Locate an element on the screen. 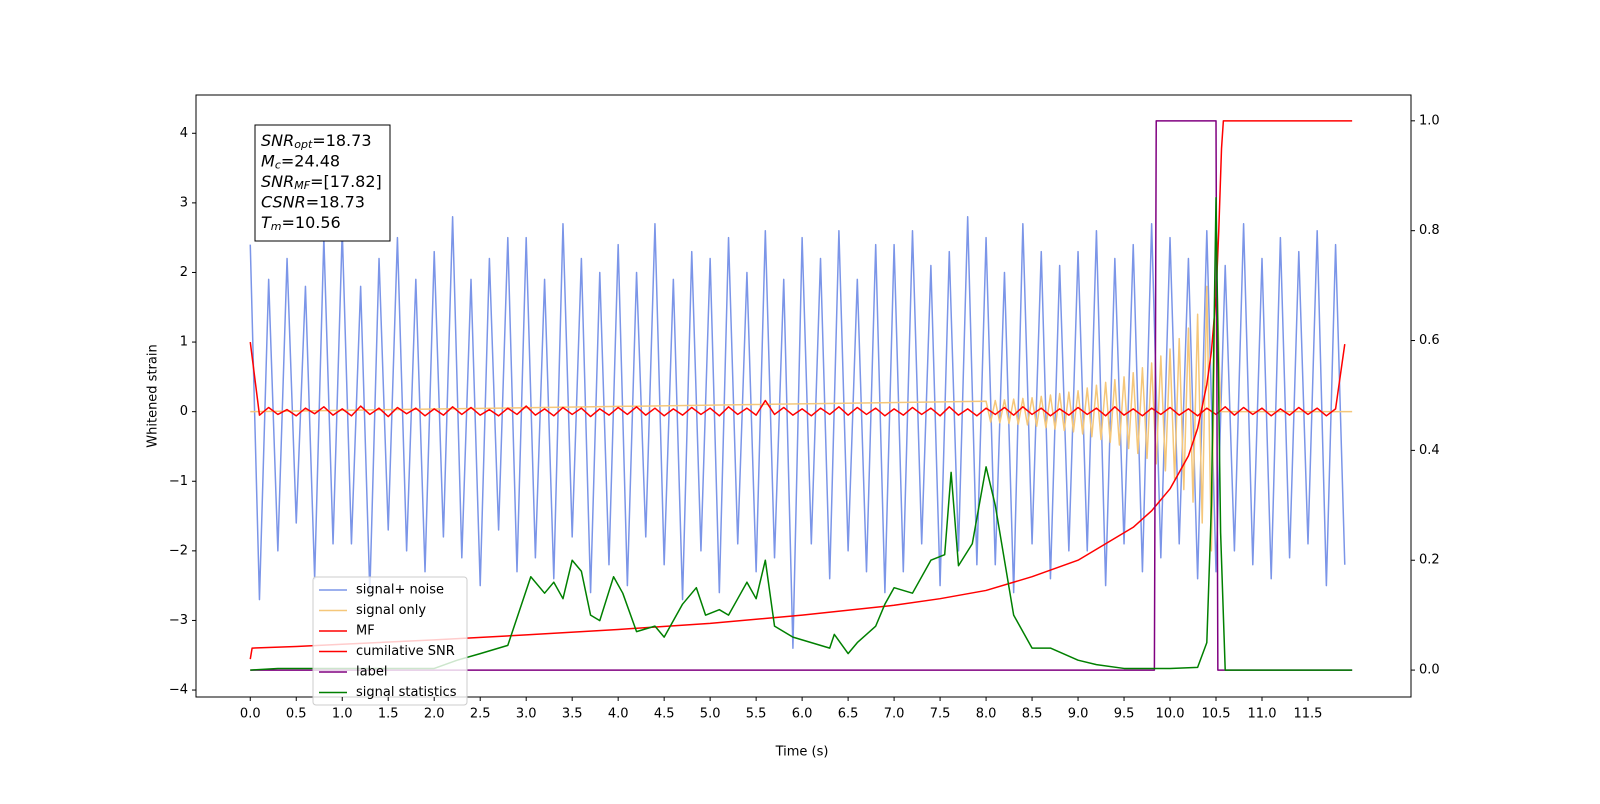 The width and height of the screenshot is (1600, 804). annotation-value: =24.48 is located at coordinates (310, 160).